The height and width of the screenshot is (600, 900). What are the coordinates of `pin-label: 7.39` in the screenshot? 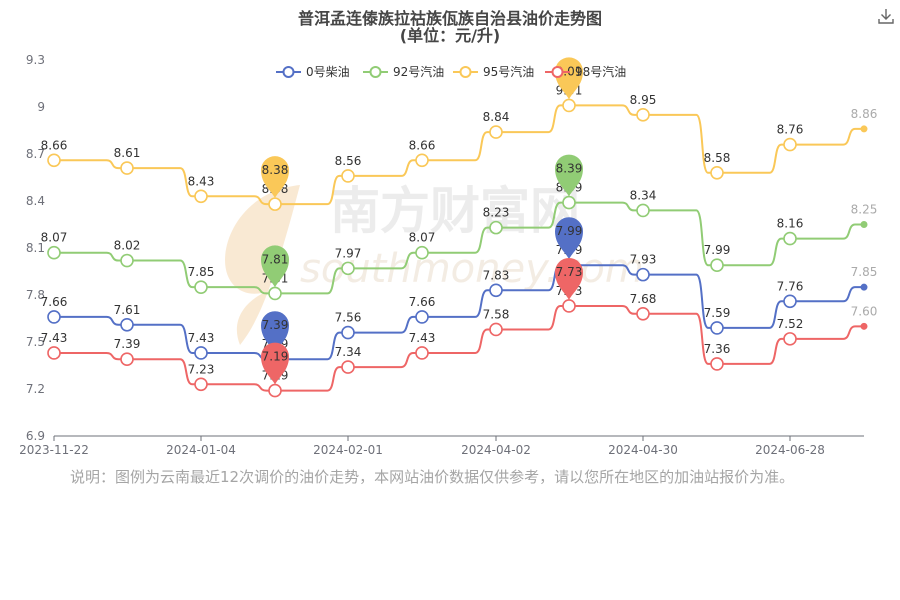 It's located at (275, 325).